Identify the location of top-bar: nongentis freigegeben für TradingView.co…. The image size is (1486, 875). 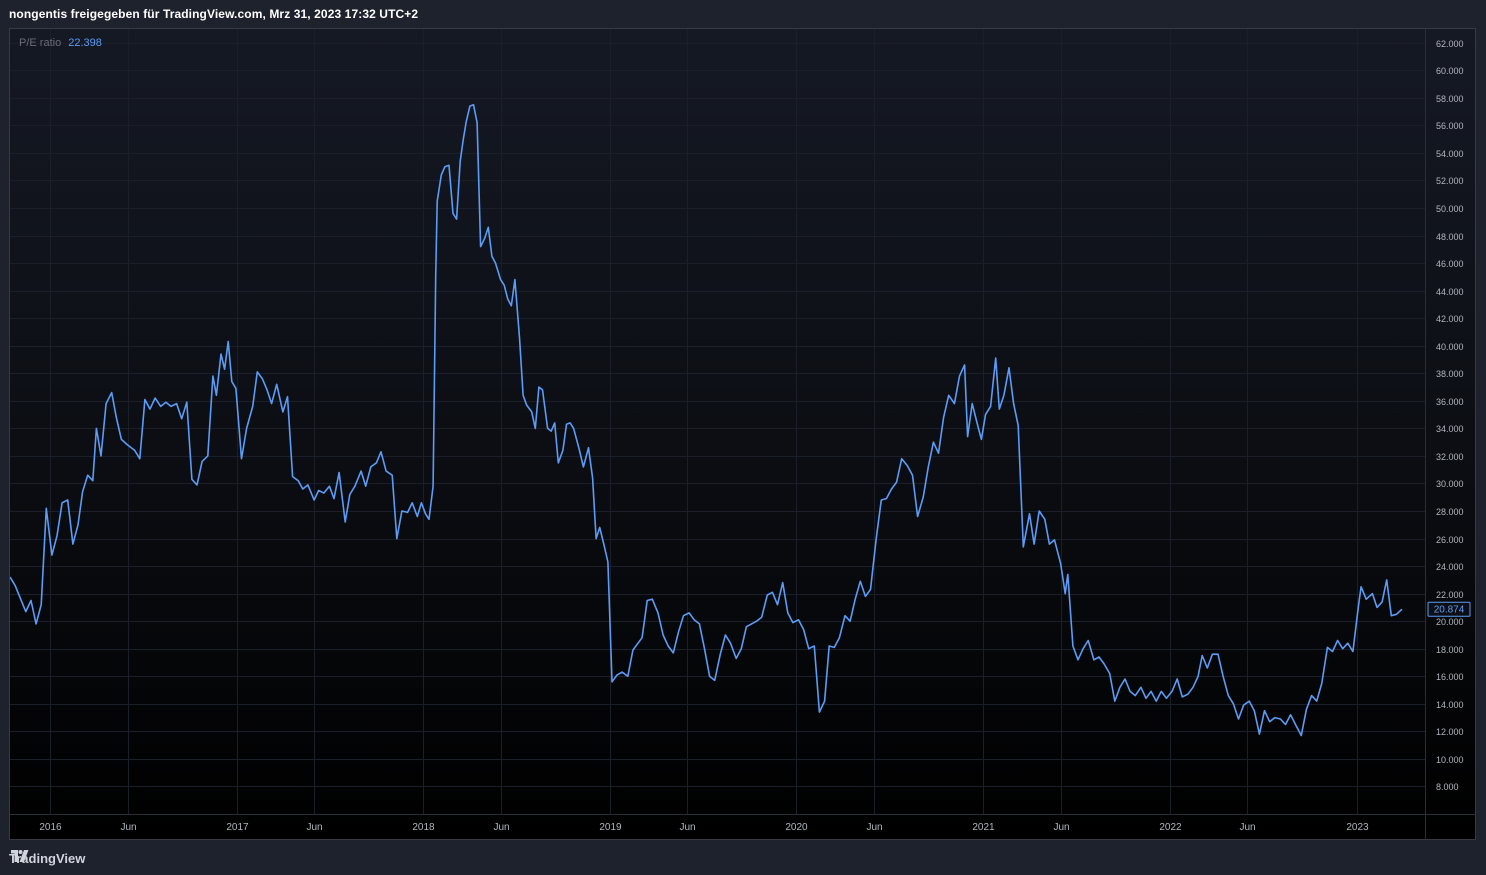
(743, 14).